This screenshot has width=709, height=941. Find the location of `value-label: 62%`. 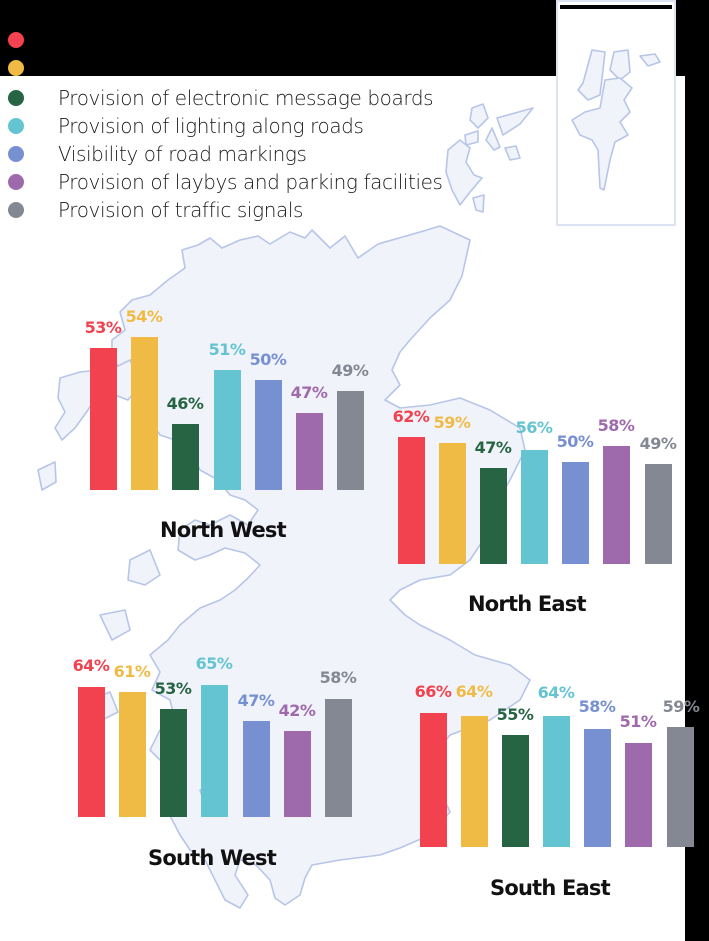

value-label: 62% is located at coordinates (411, 416).